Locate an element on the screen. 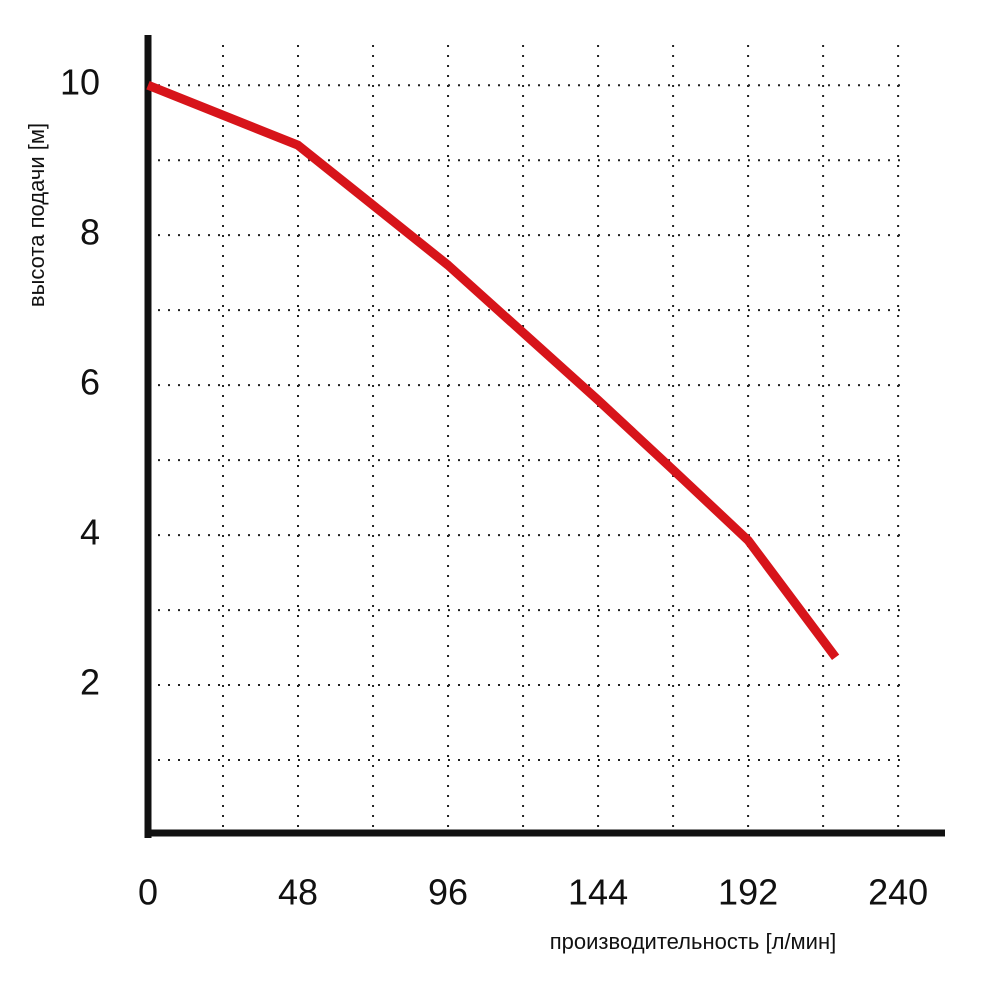 The height and width of the screenshot is (1000, 1000). x-tick-label: 240 is located at coordinates (898, 892).